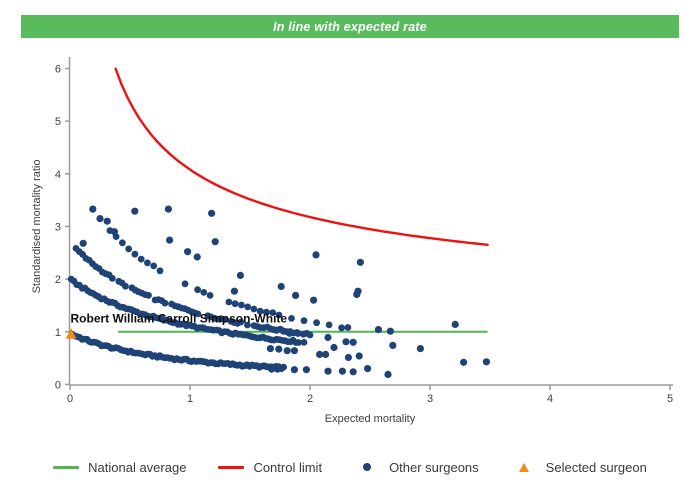 This screenshot has height=500, width=700. What do you see at coordinates (71, 333) in the screenshot?
I see `selected-surgeon-marker` at bounding box center [71, 333].